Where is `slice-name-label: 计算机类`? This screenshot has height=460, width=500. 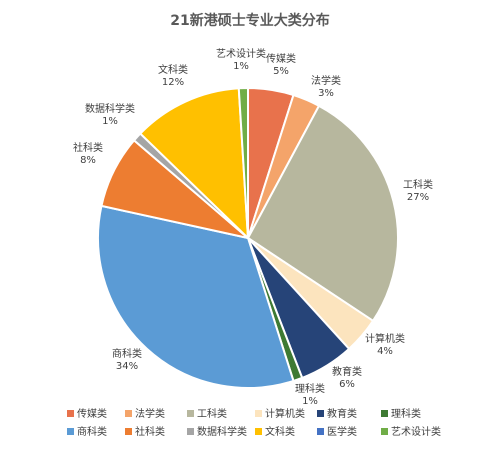
slice-name-label: 计算机类 is located at coordinates (385, 338).